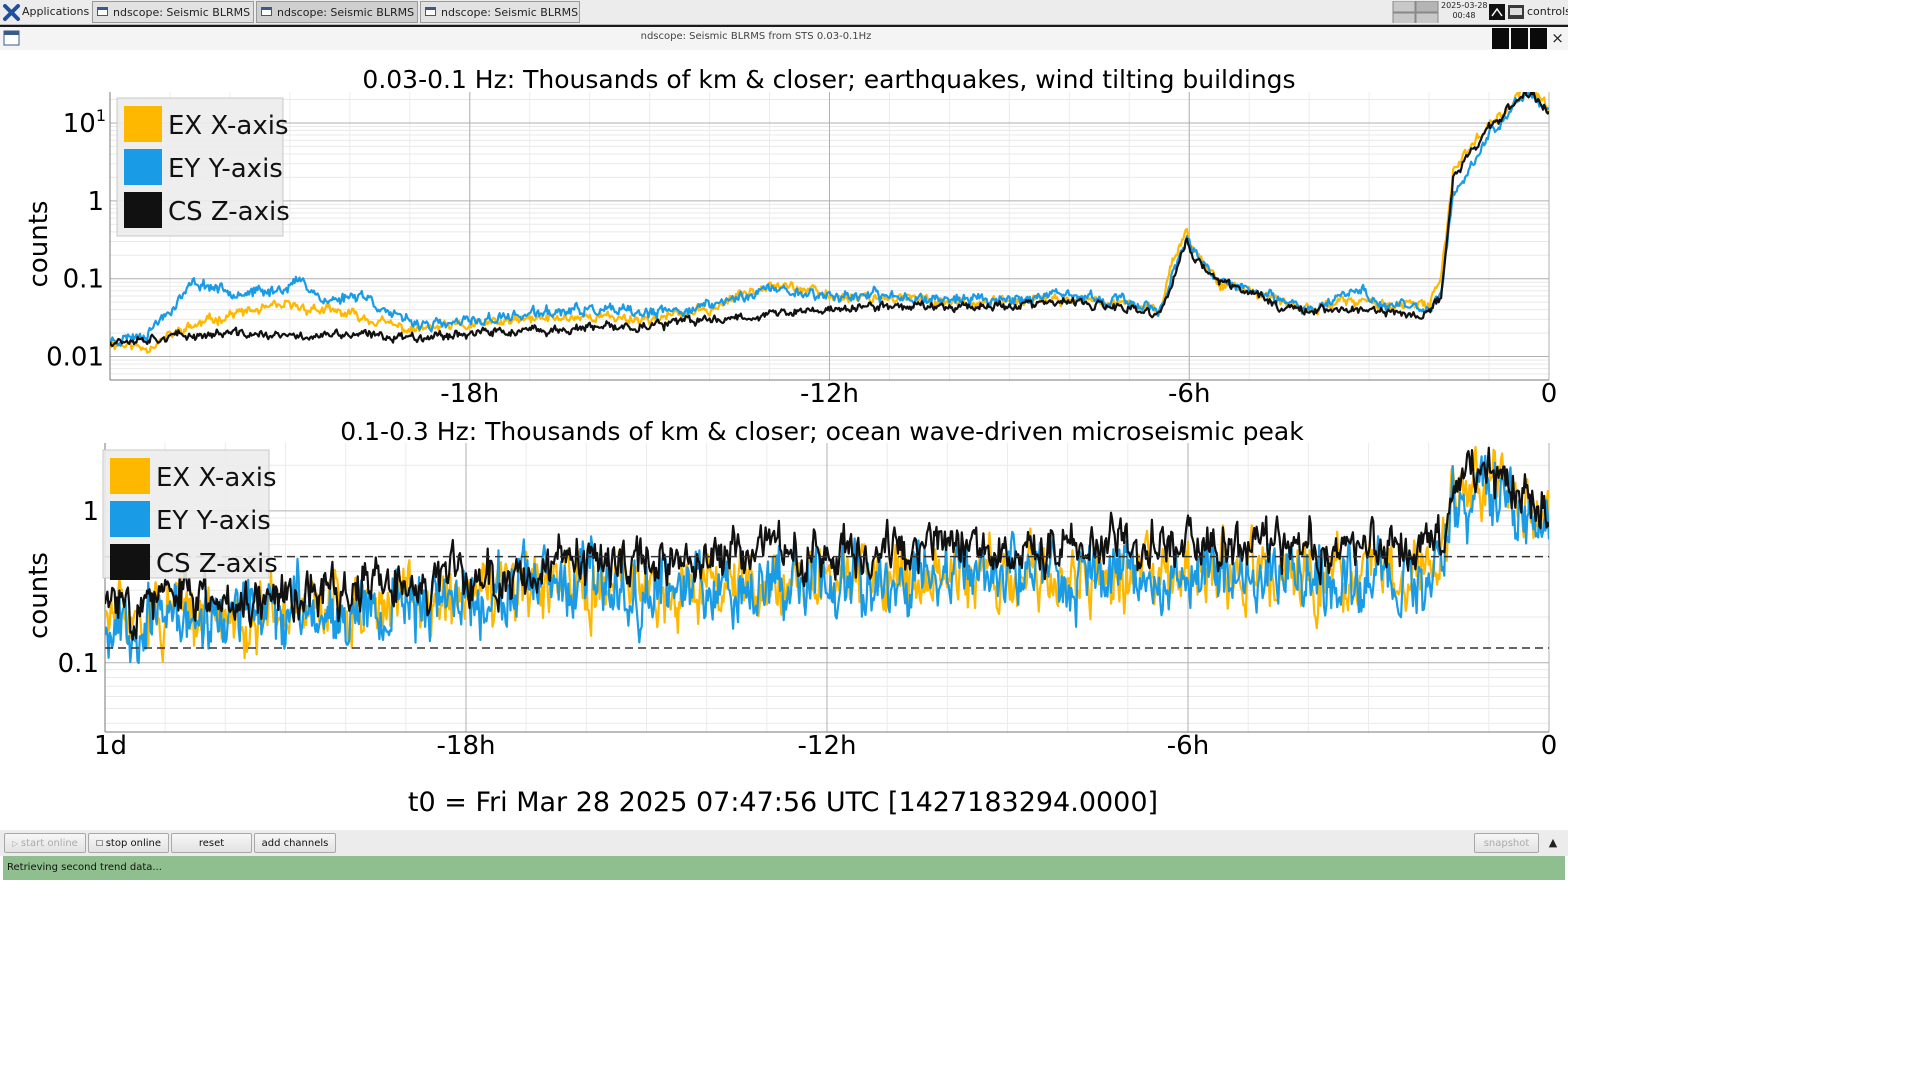 The height and width of the screenshot is (1080, 1920). I want to click on workspace-switcher, so click(1416, 12).